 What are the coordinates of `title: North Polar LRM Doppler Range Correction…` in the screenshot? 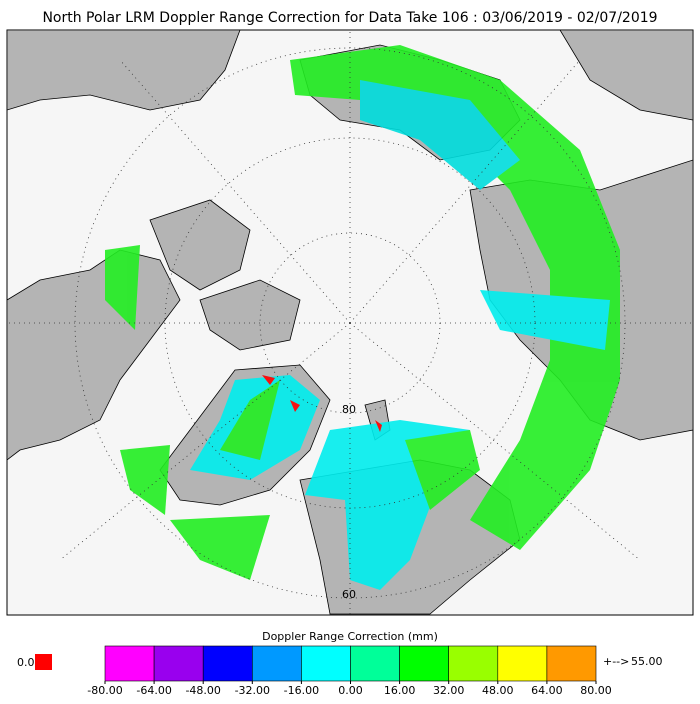 It's located at (349, 18).